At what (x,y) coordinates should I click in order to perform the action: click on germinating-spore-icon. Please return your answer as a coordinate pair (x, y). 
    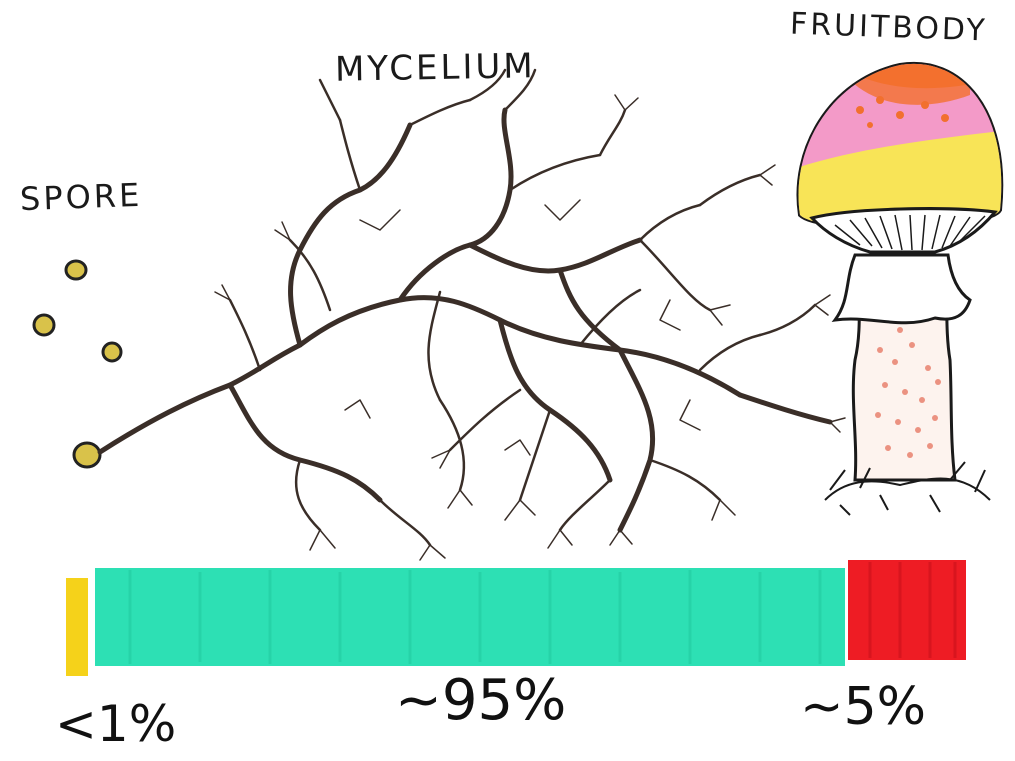
    Looking at the image, I should click on (87, 455).